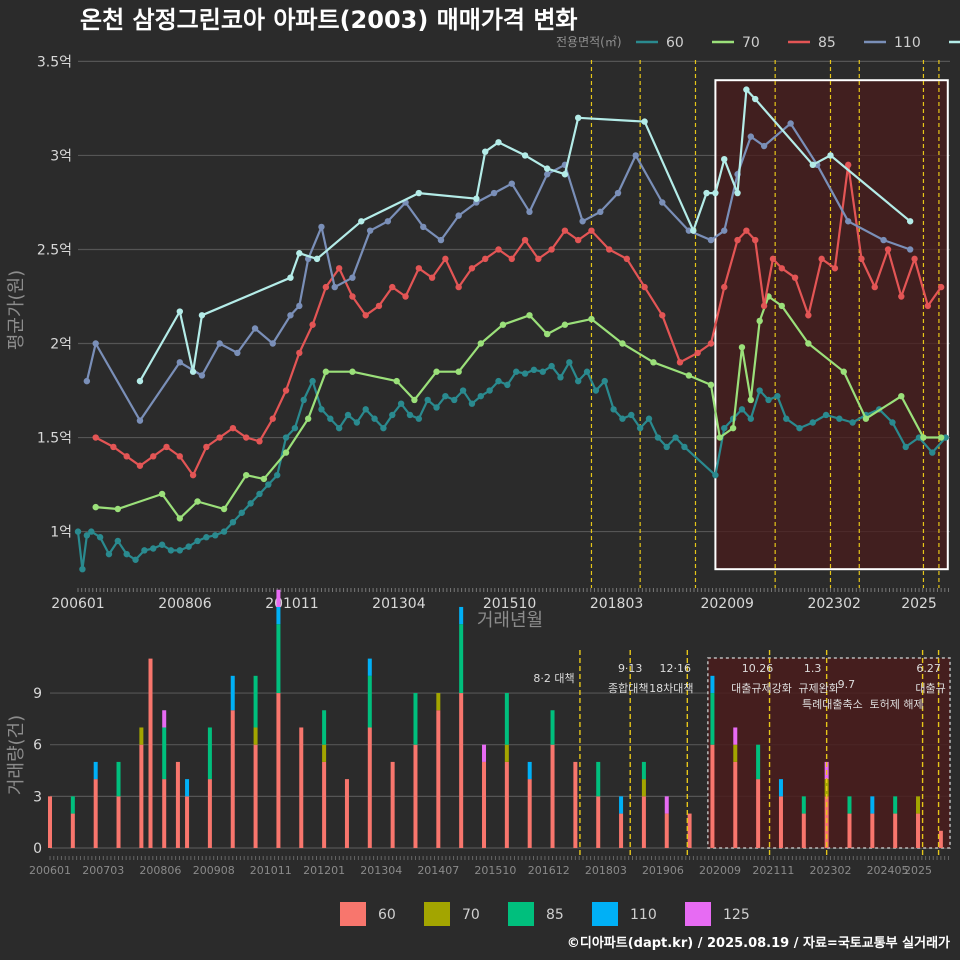 The height and width of the screenshot is (960, 960). Describe the element at coordinates (676, 668) in the screenshot. I see `volume-event-label: 12·16` at that location.